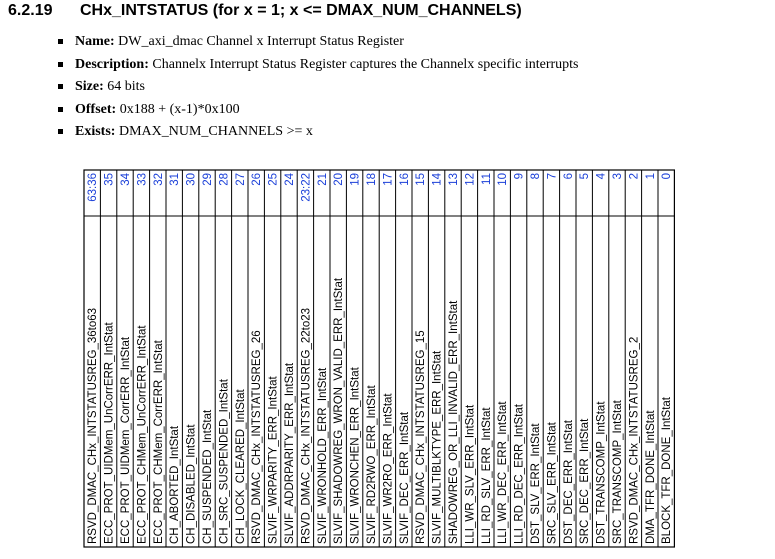 The image size is (775, 559). I want to click on bit-range-label: 31, so click(175, 179).